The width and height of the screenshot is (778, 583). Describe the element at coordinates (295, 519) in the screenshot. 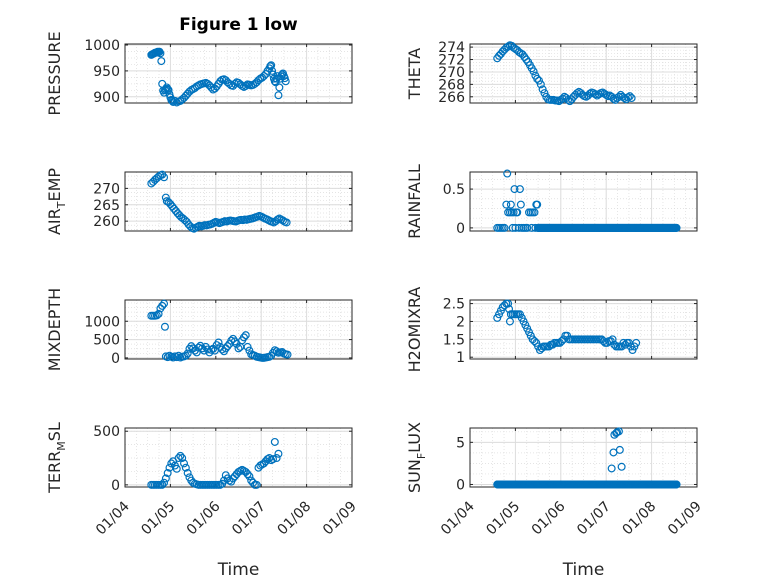

I see `x-tick-label: 01/08` at that location.